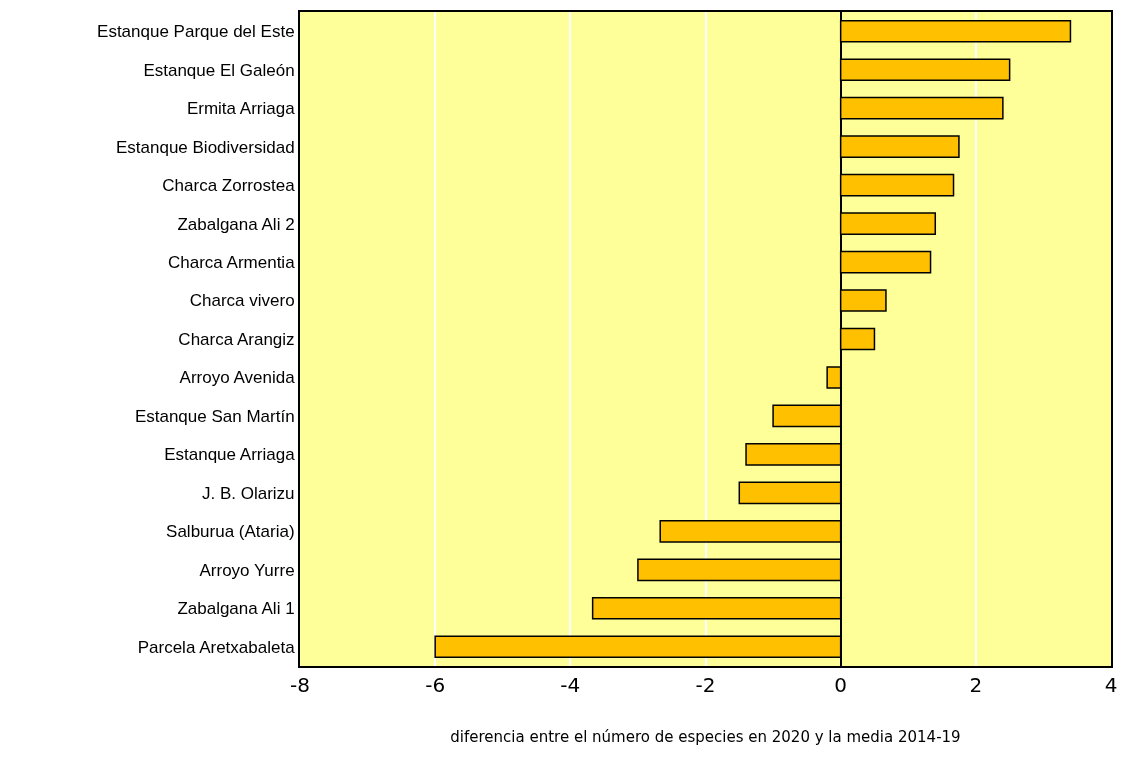 This screenshot has height=776, width=1127. What do you see at coordinates (705, 736) in the screenshot?
I see `x-axis-title: diferencia entre el número de especies en 2020 y la media 2014-19` at bounding box center [705, 736].